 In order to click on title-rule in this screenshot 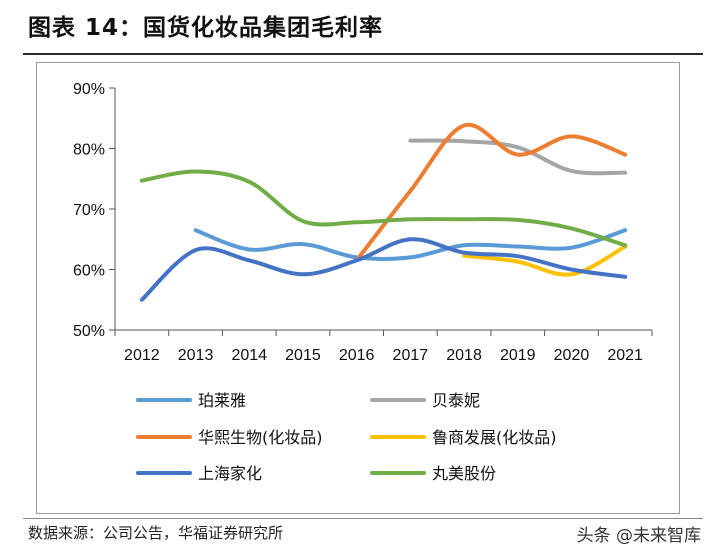, I will do `click(363, 54)`.